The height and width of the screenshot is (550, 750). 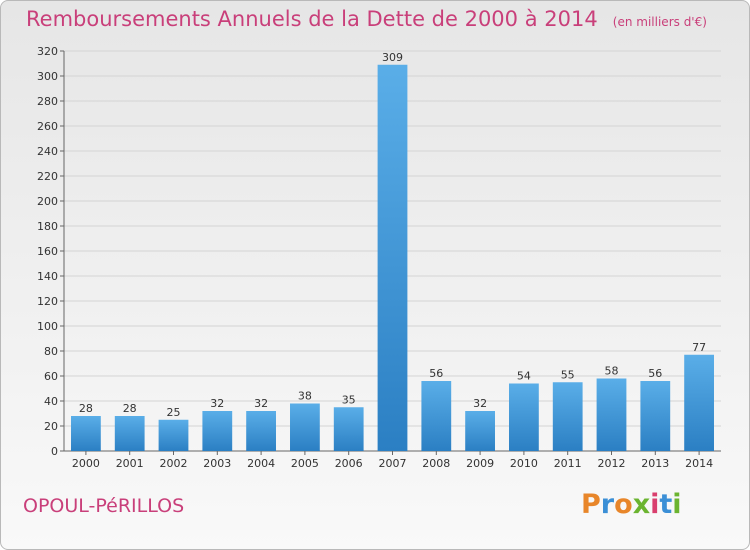 What do you see at coordinates (568, 374) in the screenshot?
I see `bar-value-label: 55` at bounding box center [568, 374].